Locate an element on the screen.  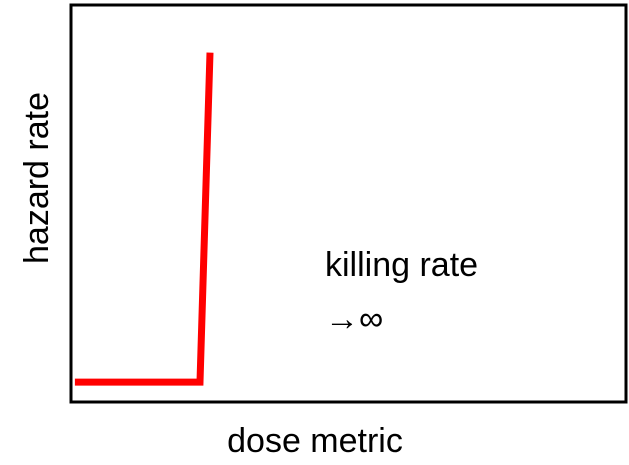
annotation: →∞ is located at coordinates (354, 319).